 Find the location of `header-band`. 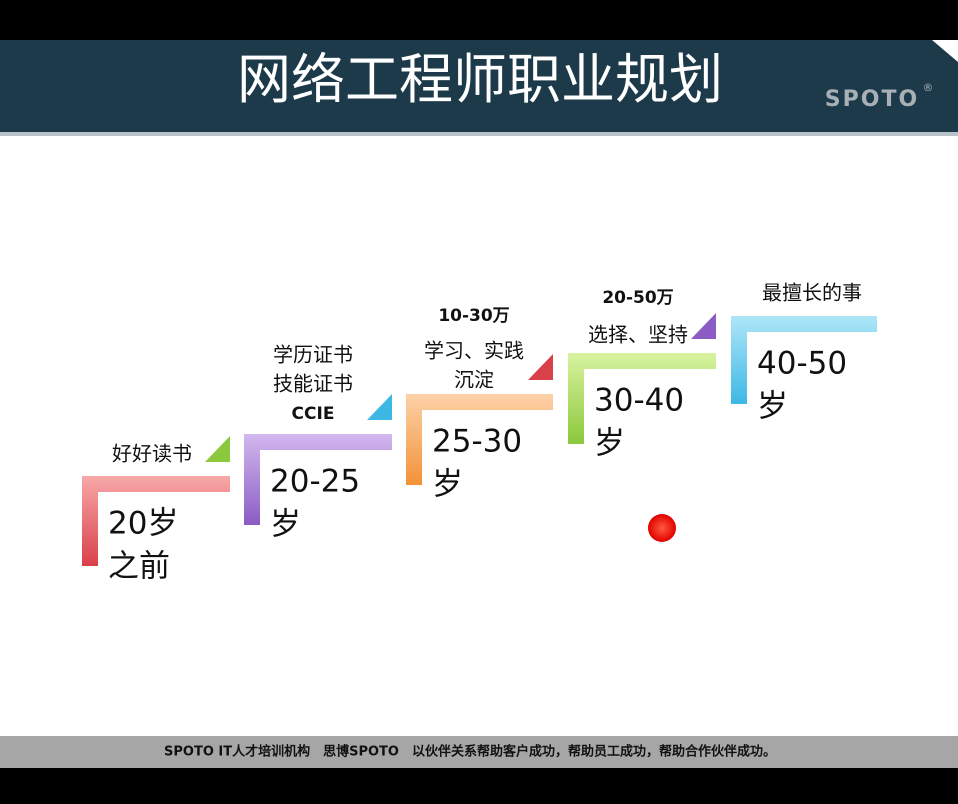

header-band is located at coordinates (479, 86).